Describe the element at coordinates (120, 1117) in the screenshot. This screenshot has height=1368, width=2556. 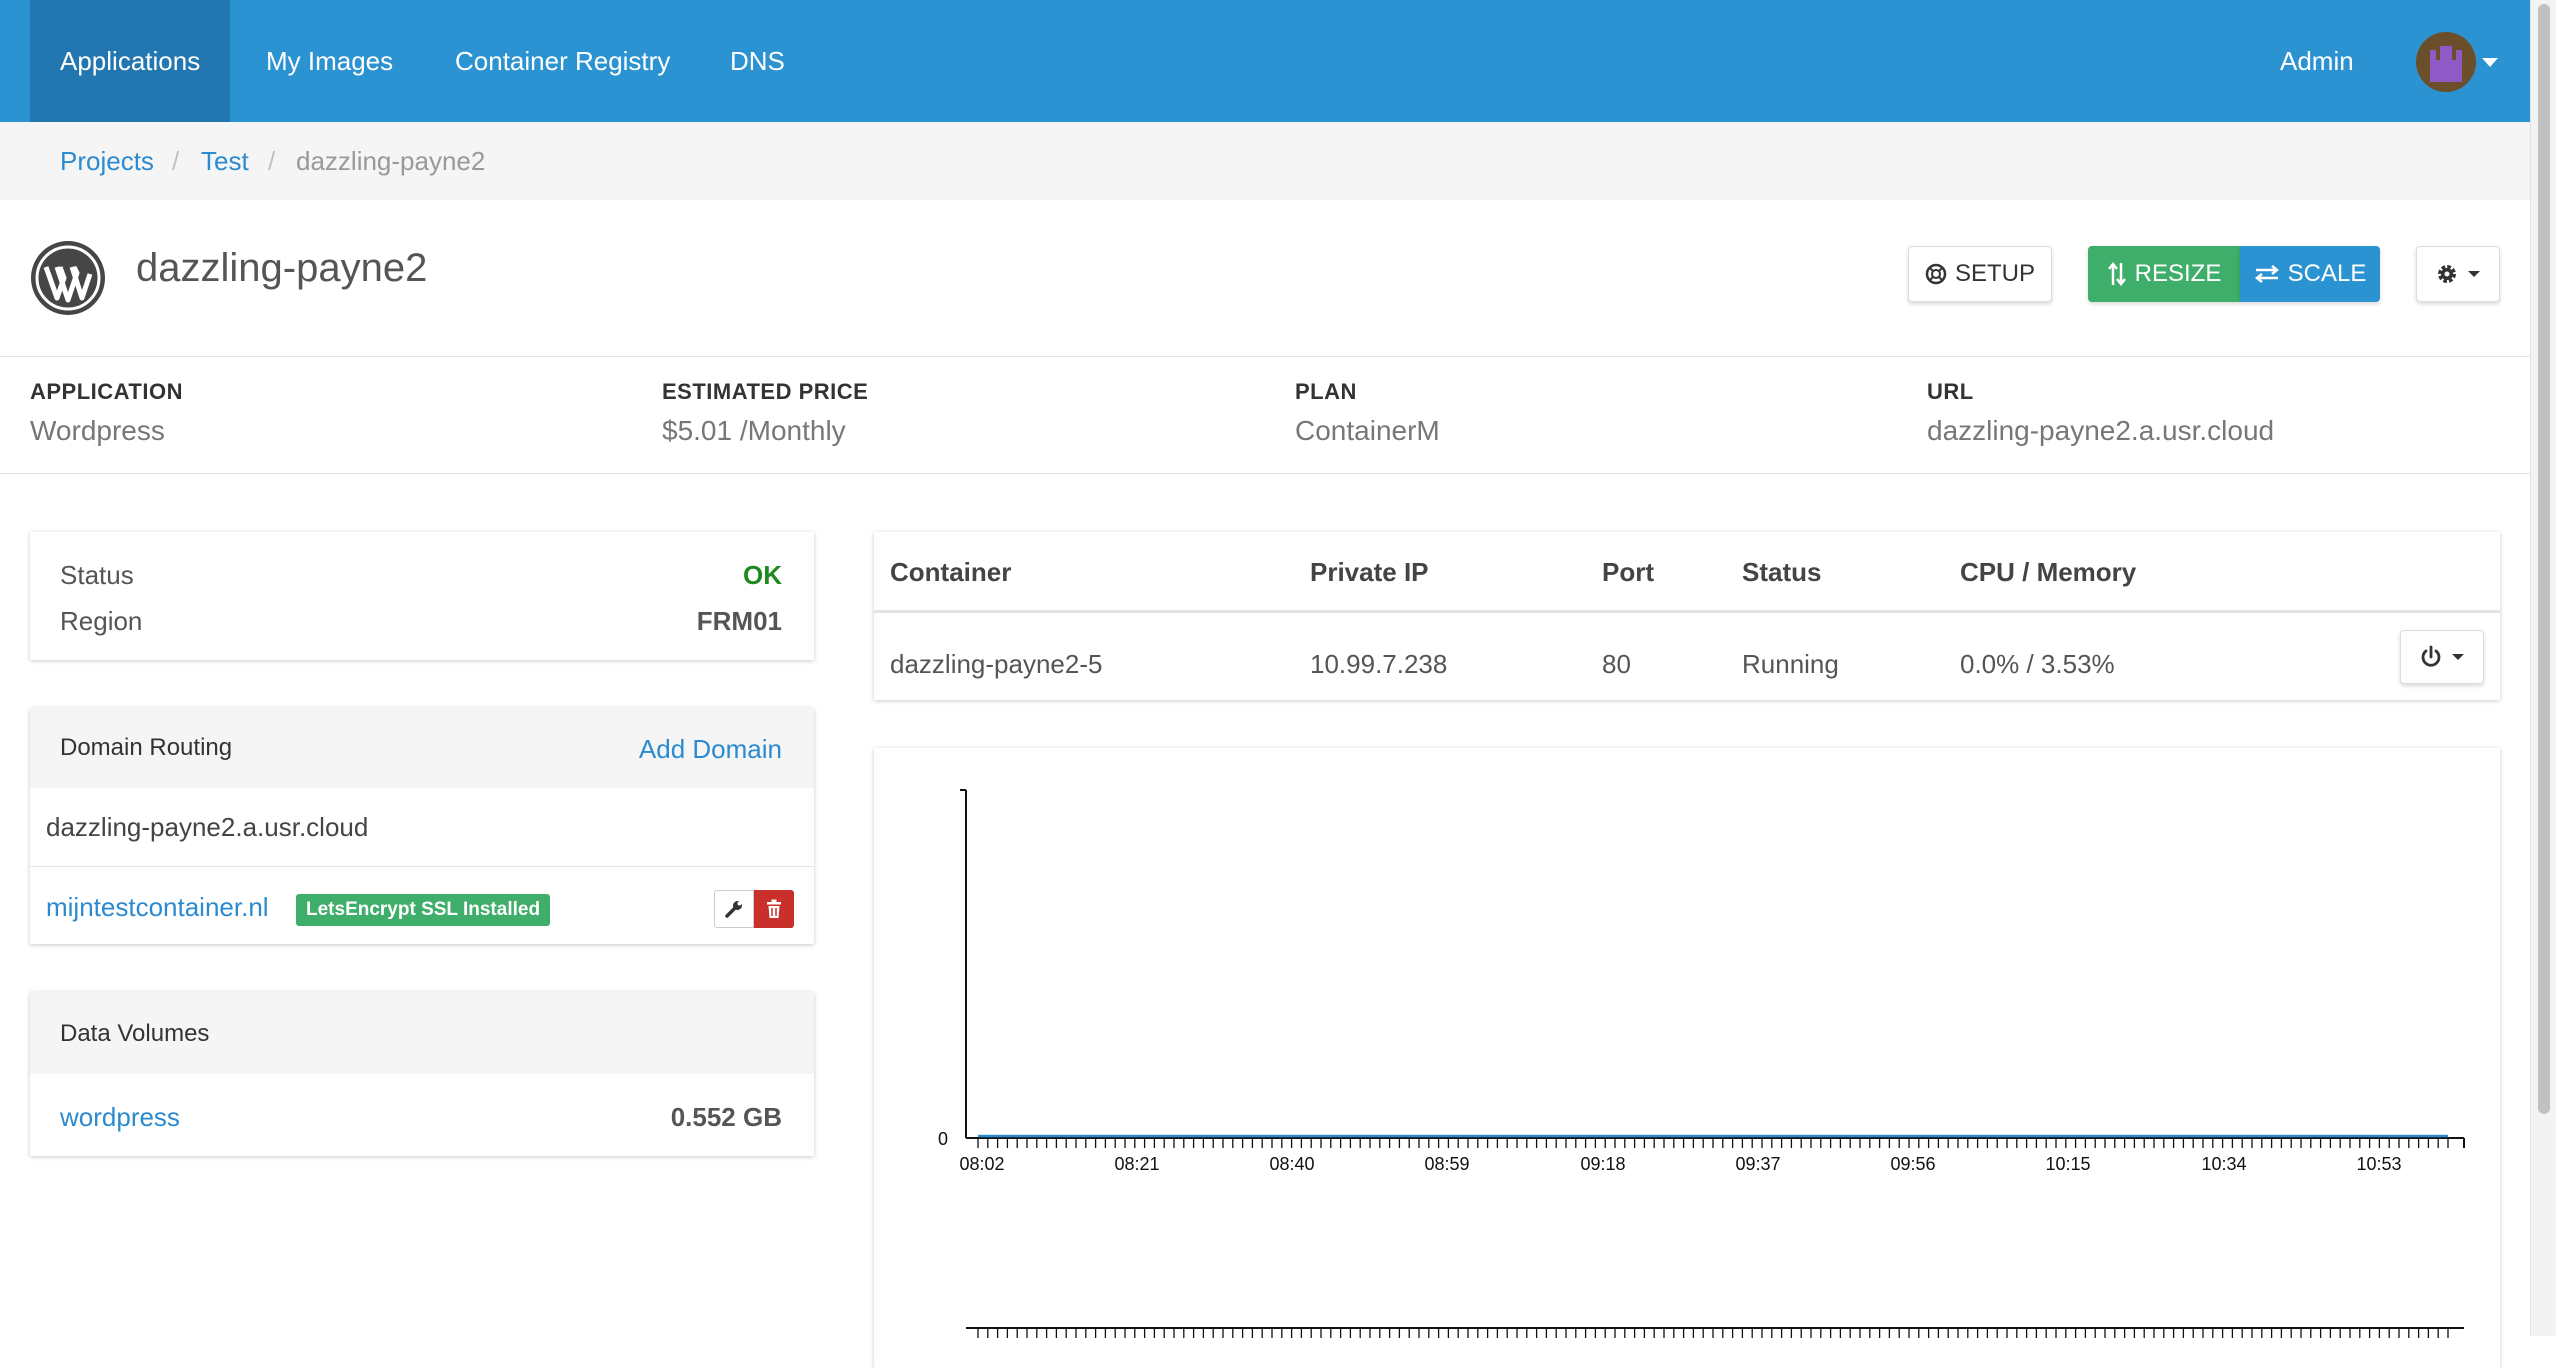
I see `volume-link: wordpress` at that location.